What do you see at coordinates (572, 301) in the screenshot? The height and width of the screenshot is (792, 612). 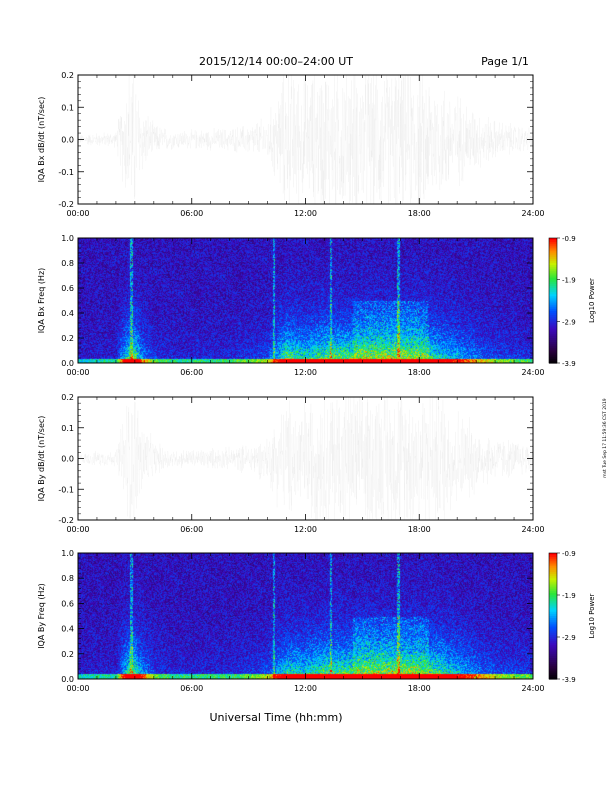 I see `colorbar-bx: -0.9 -1.9 -2.9 -3.9 Log10 Power` at bounding box center [572, 301].